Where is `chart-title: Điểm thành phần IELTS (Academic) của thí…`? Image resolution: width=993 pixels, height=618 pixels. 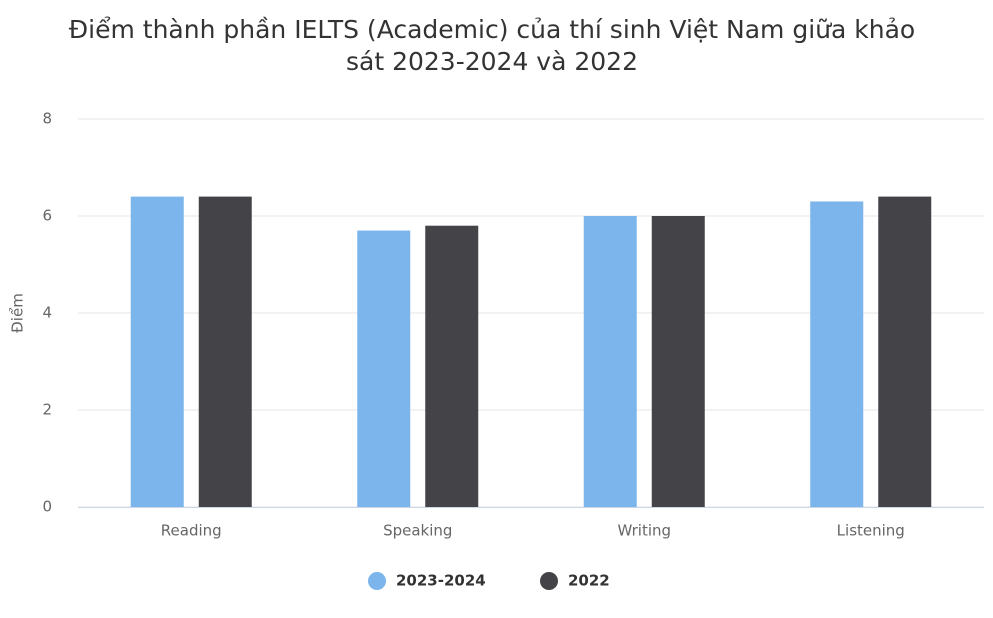
chart-title: Điểm thành phần IELTS (Academic) của thí… is located at coordinates (492, 45).